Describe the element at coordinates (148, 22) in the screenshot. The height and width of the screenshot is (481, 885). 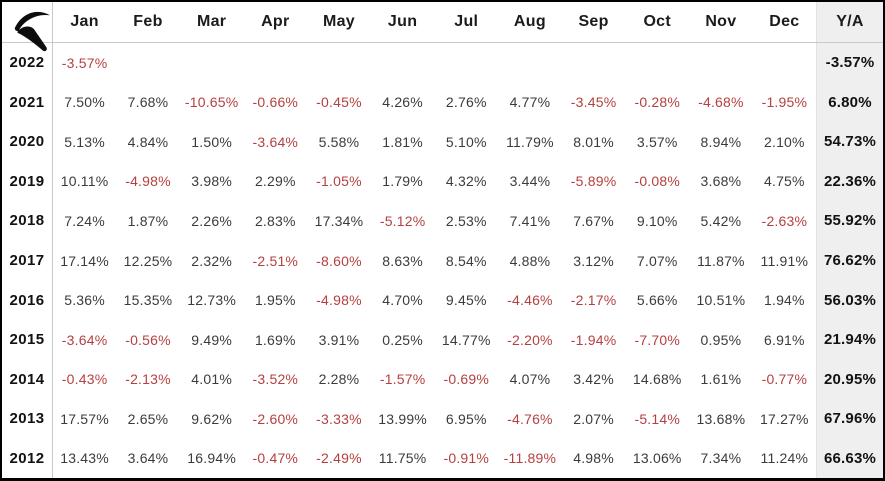
I see `column-header-feb: Feb` at that location.